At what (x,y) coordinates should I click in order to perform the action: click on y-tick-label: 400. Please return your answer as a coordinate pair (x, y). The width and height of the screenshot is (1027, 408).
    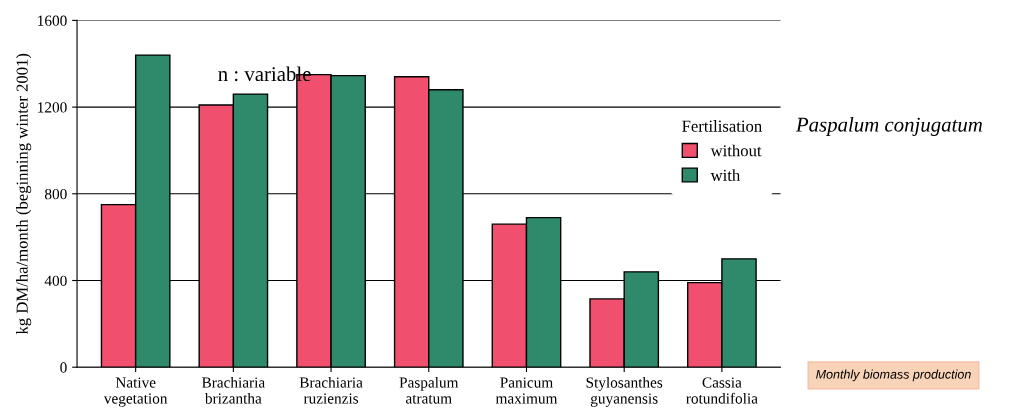
    Looking at the image, I should click on (55, 280).